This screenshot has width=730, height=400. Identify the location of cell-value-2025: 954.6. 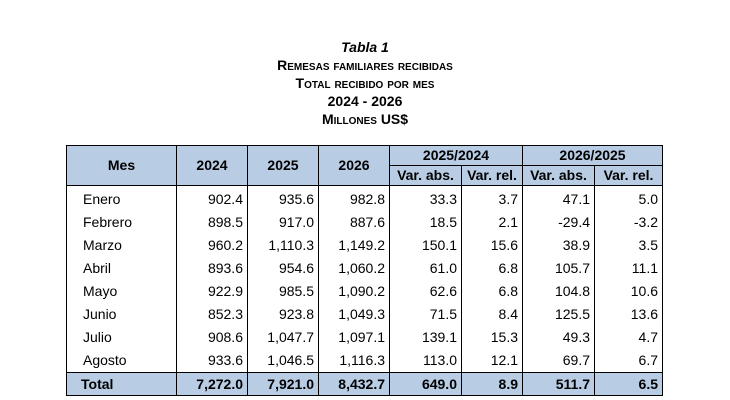
(283, 268).